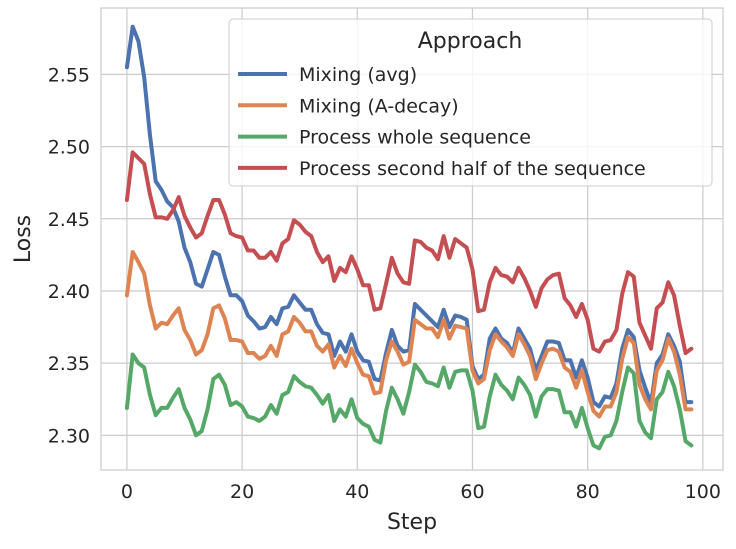  I want to click on legend-label-2: Mixing (A-decay), so click(379, 106).